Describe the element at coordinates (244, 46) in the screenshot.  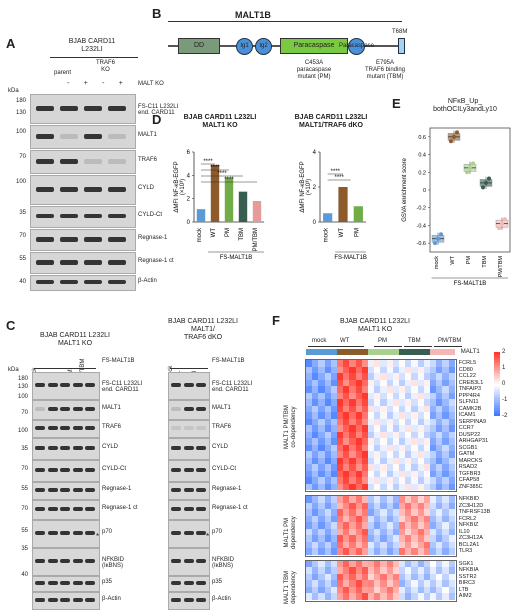
I see `domain-ig1: Ig1` at that location.